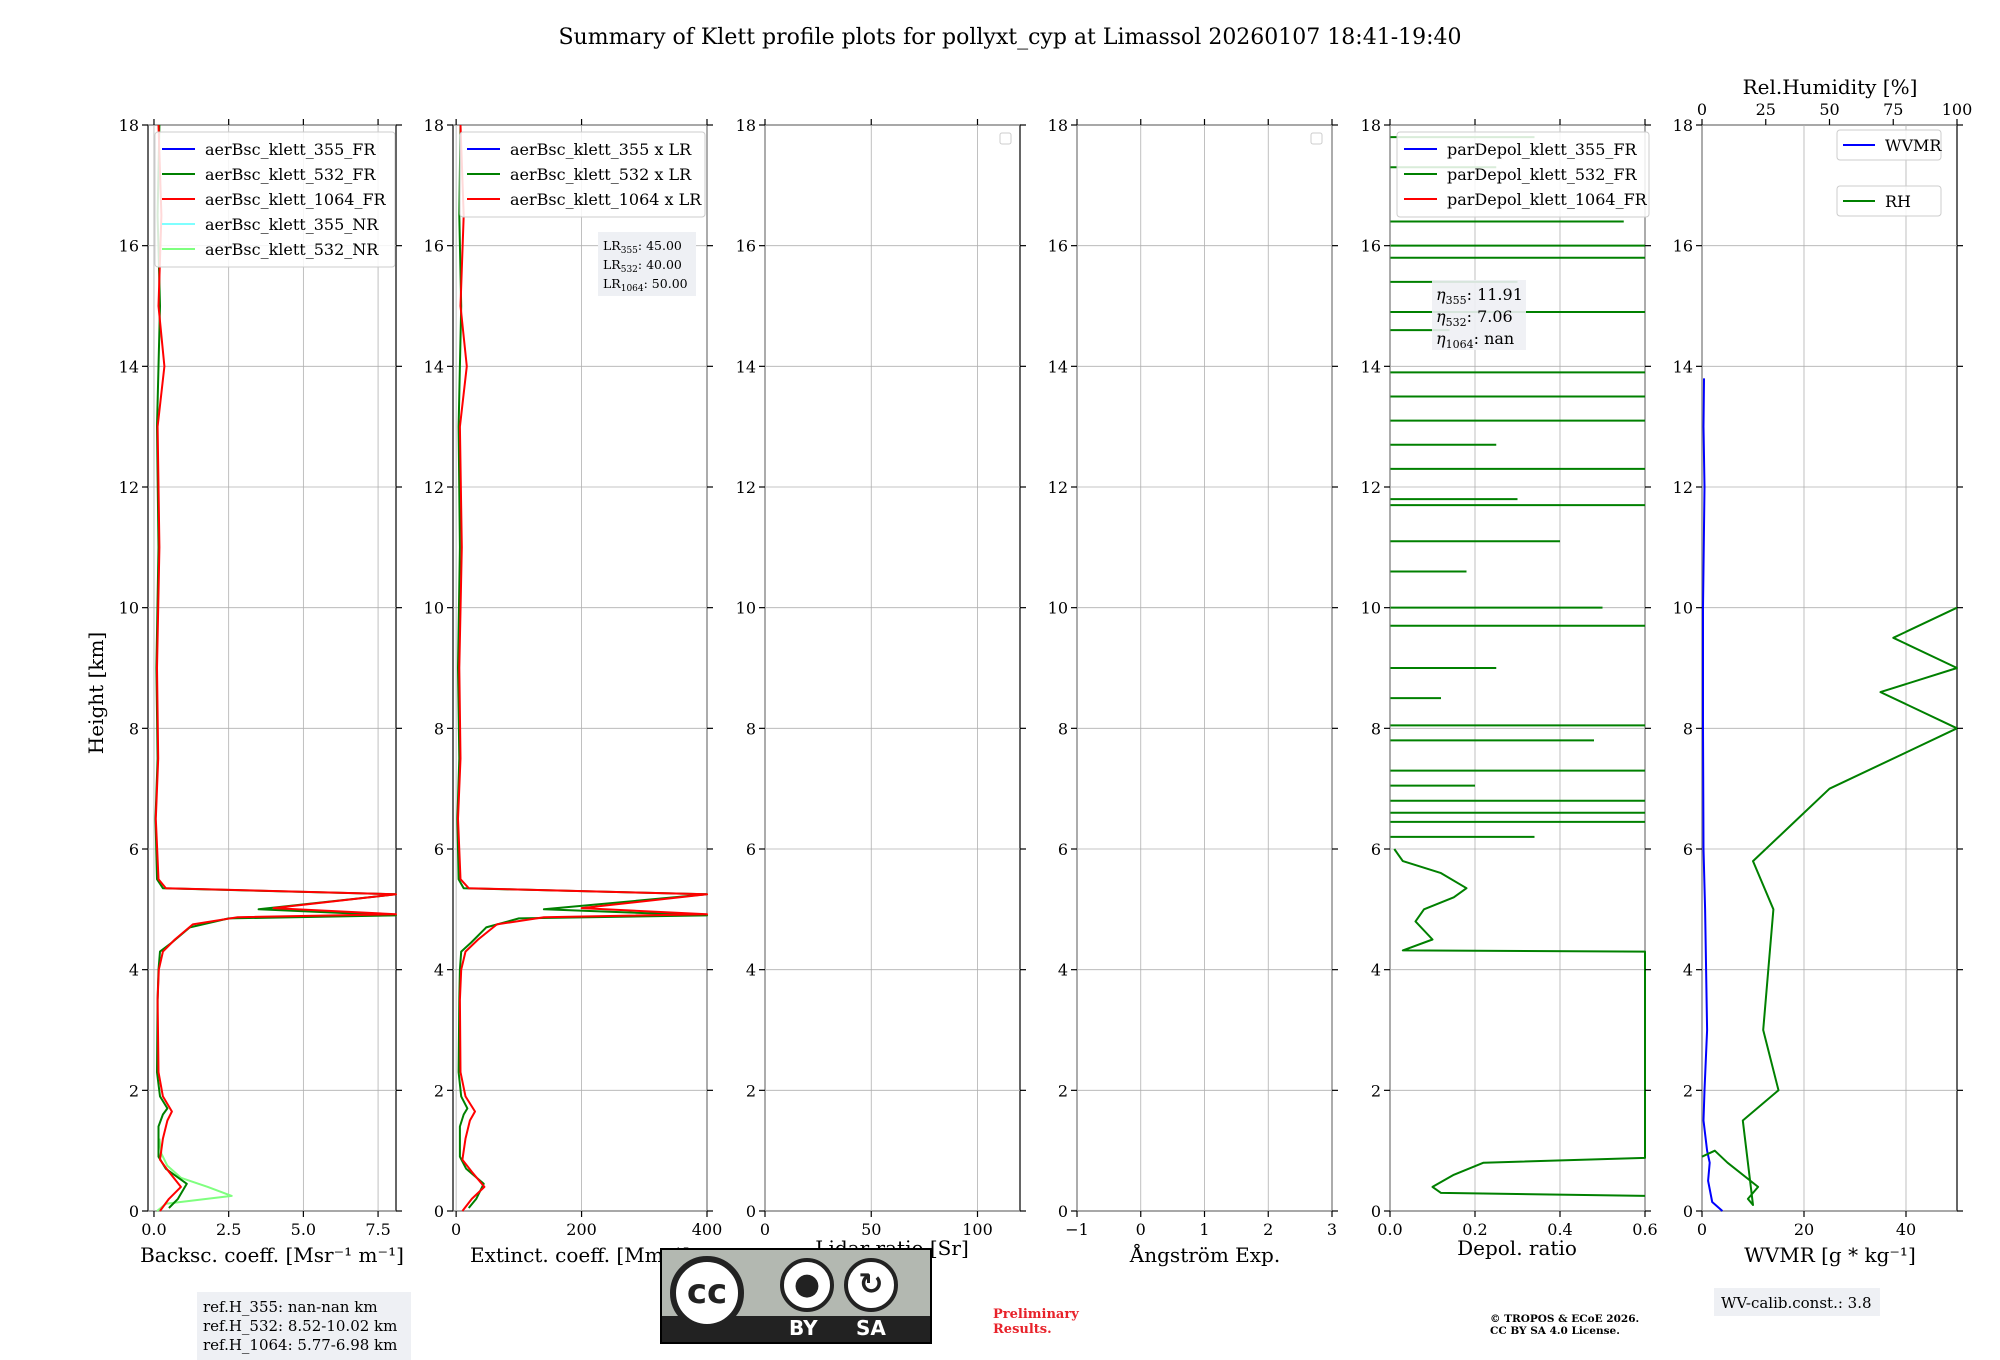  I want to click on x2tick-label: 50, so click(1829, 109).